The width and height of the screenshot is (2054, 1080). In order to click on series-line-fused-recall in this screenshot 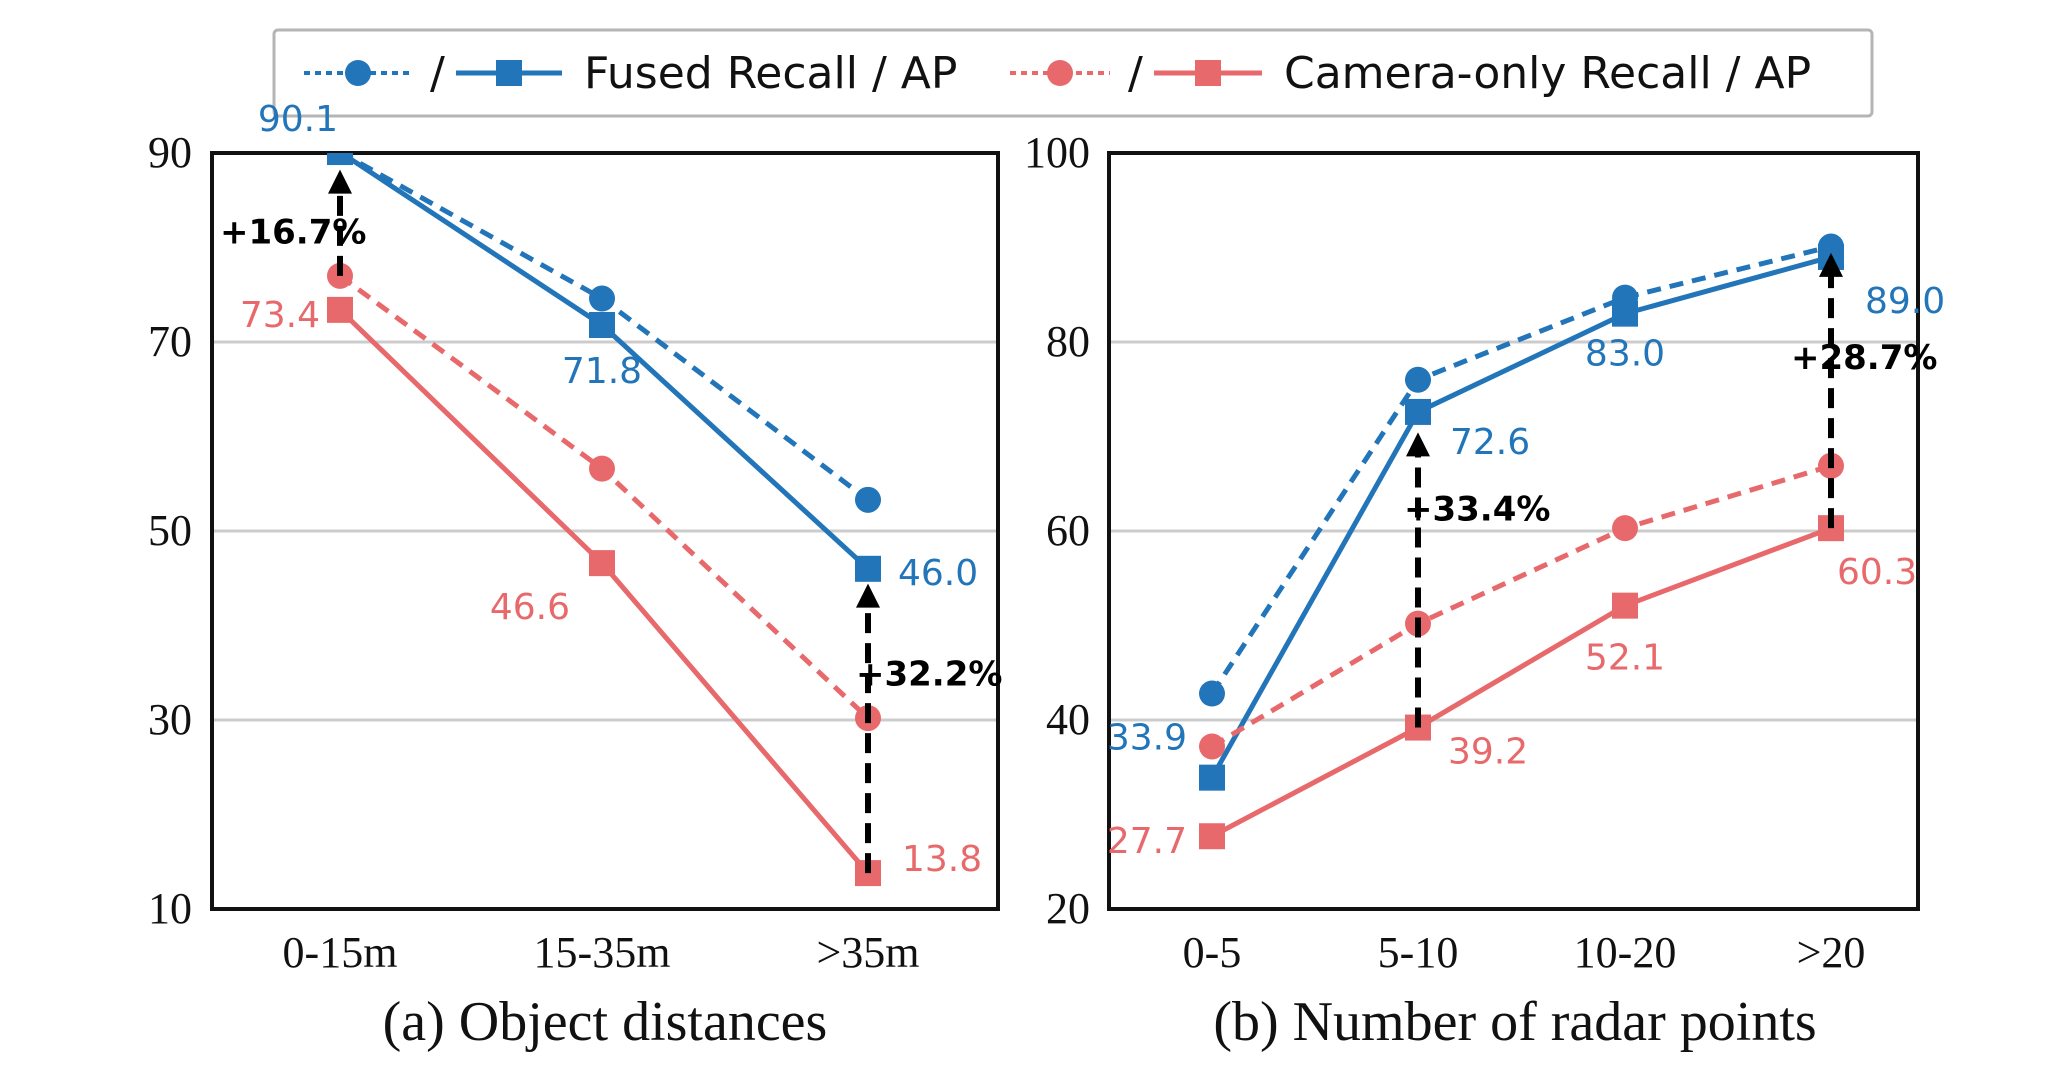, I will do `click(1520, 469)`.